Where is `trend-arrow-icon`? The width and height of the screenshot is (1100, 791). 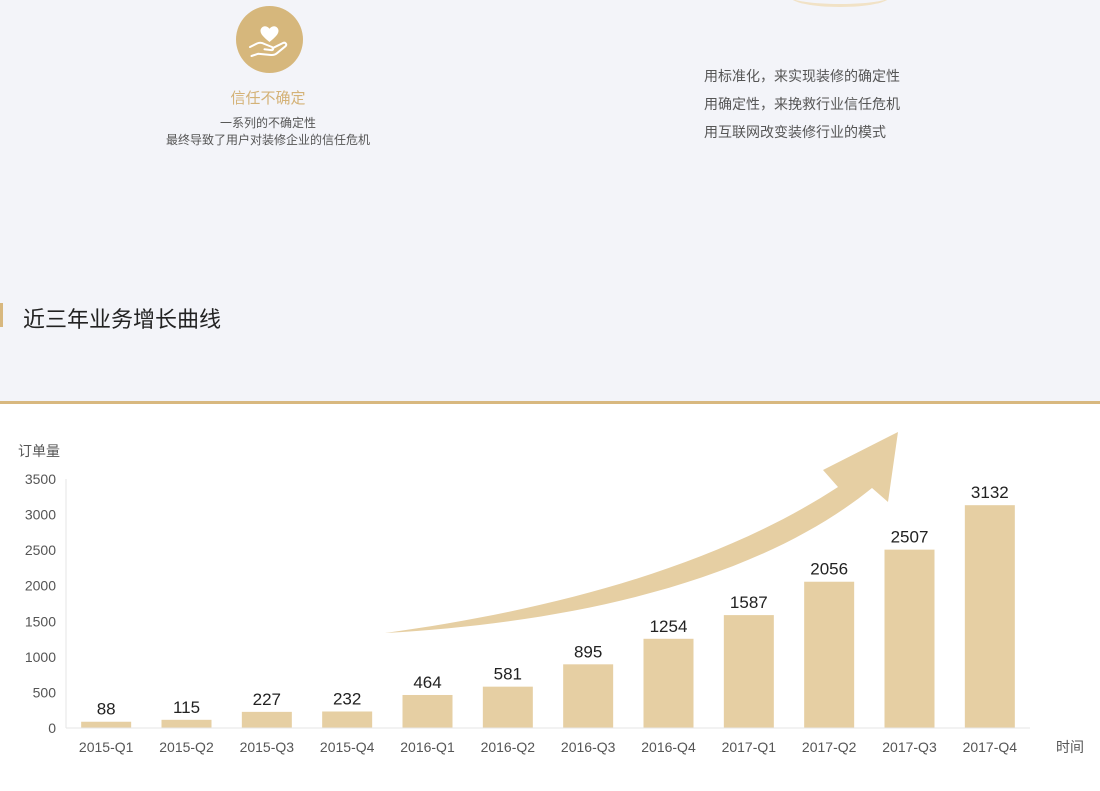 trend-arrow-icon is located at coordinates (641, 532).